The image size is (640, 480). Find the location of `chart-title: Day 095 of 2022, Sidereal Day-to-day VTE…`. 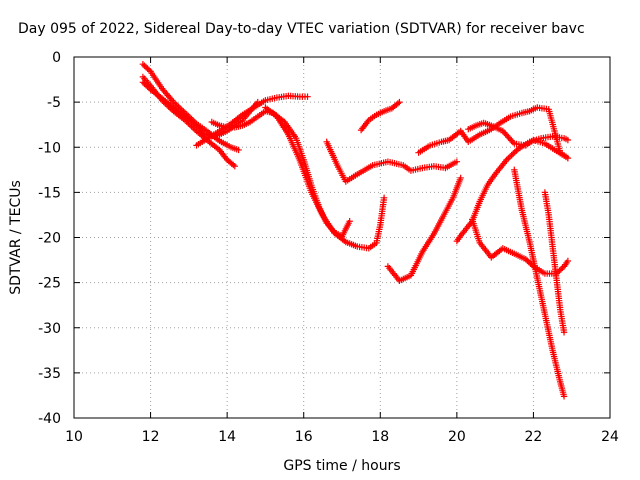

chart-title: Day 095 of 2022, Sidereal Day-to-day VTE… is located at coordinates (301, 29).